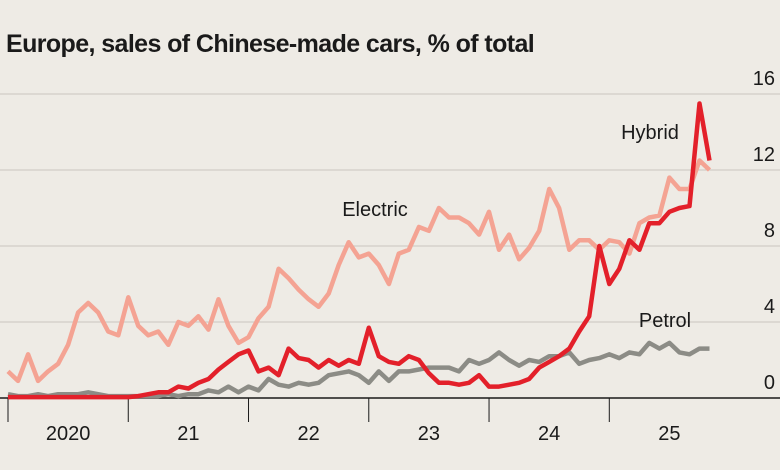 The image size is (780, 470). What do you see at coordinates (309, 434) in the screenshot?
I see `x-tick-label: 22` at bounding box center [309, 434].